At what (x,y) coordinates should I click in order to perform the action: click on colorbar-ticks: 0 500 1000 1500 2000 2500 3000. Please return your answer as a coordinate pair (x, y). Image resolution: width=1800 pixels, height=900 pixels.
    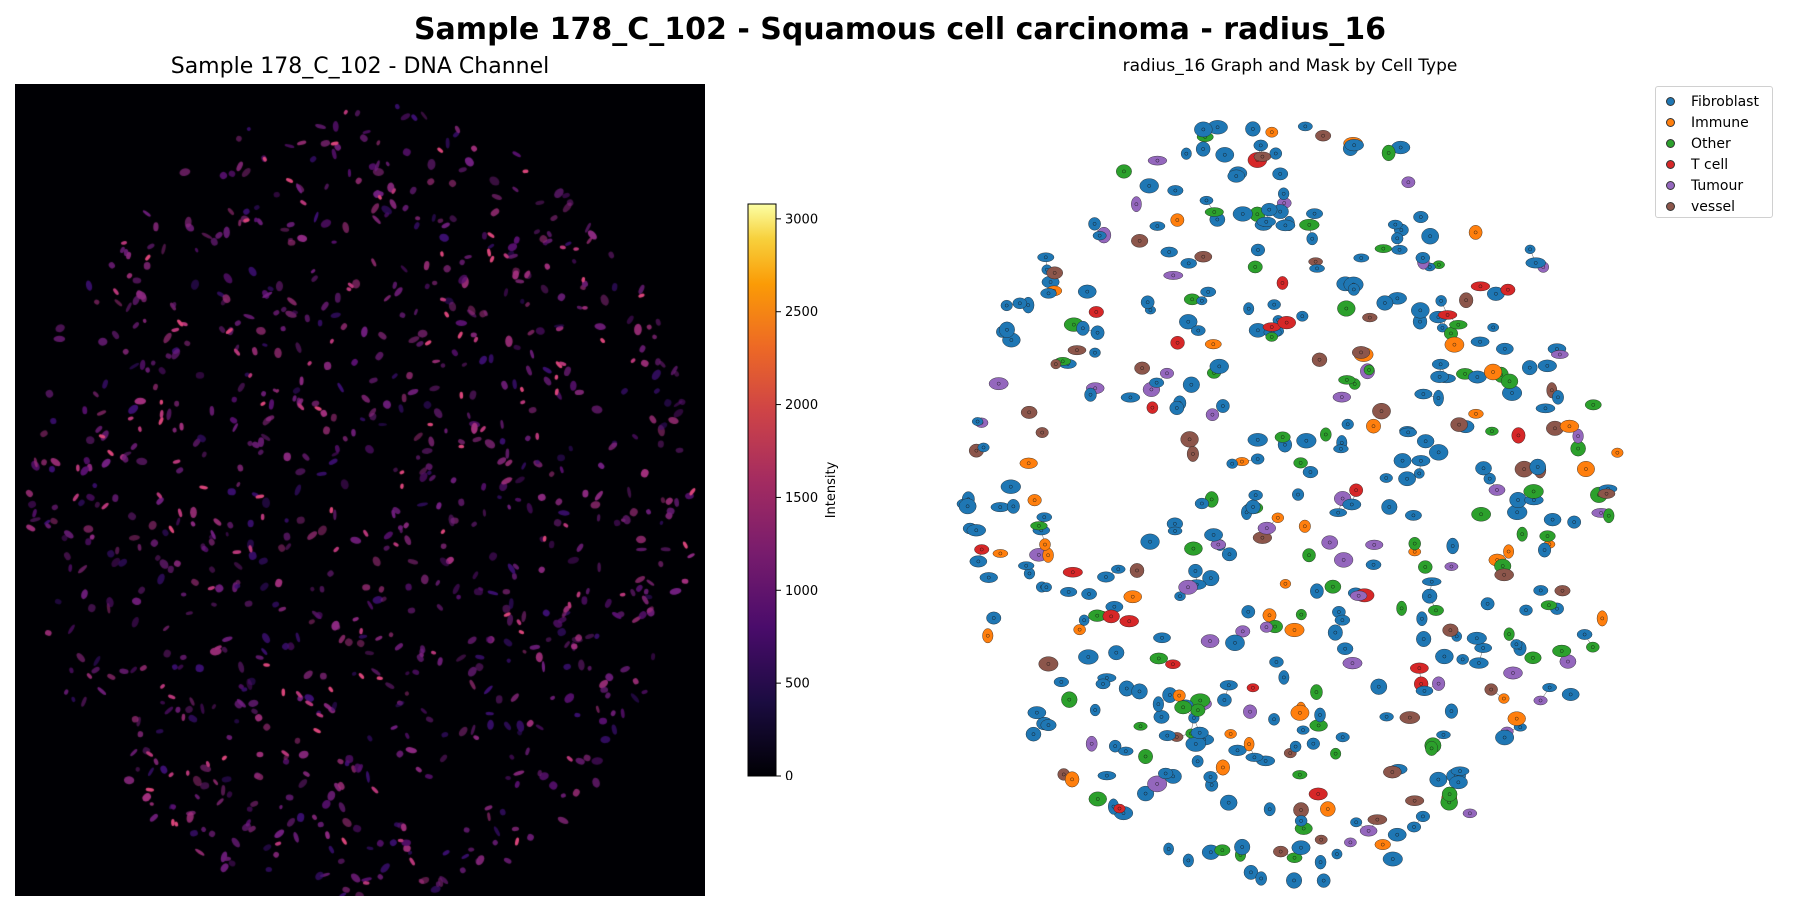
    Looking at the image, I should click on (797, 496).